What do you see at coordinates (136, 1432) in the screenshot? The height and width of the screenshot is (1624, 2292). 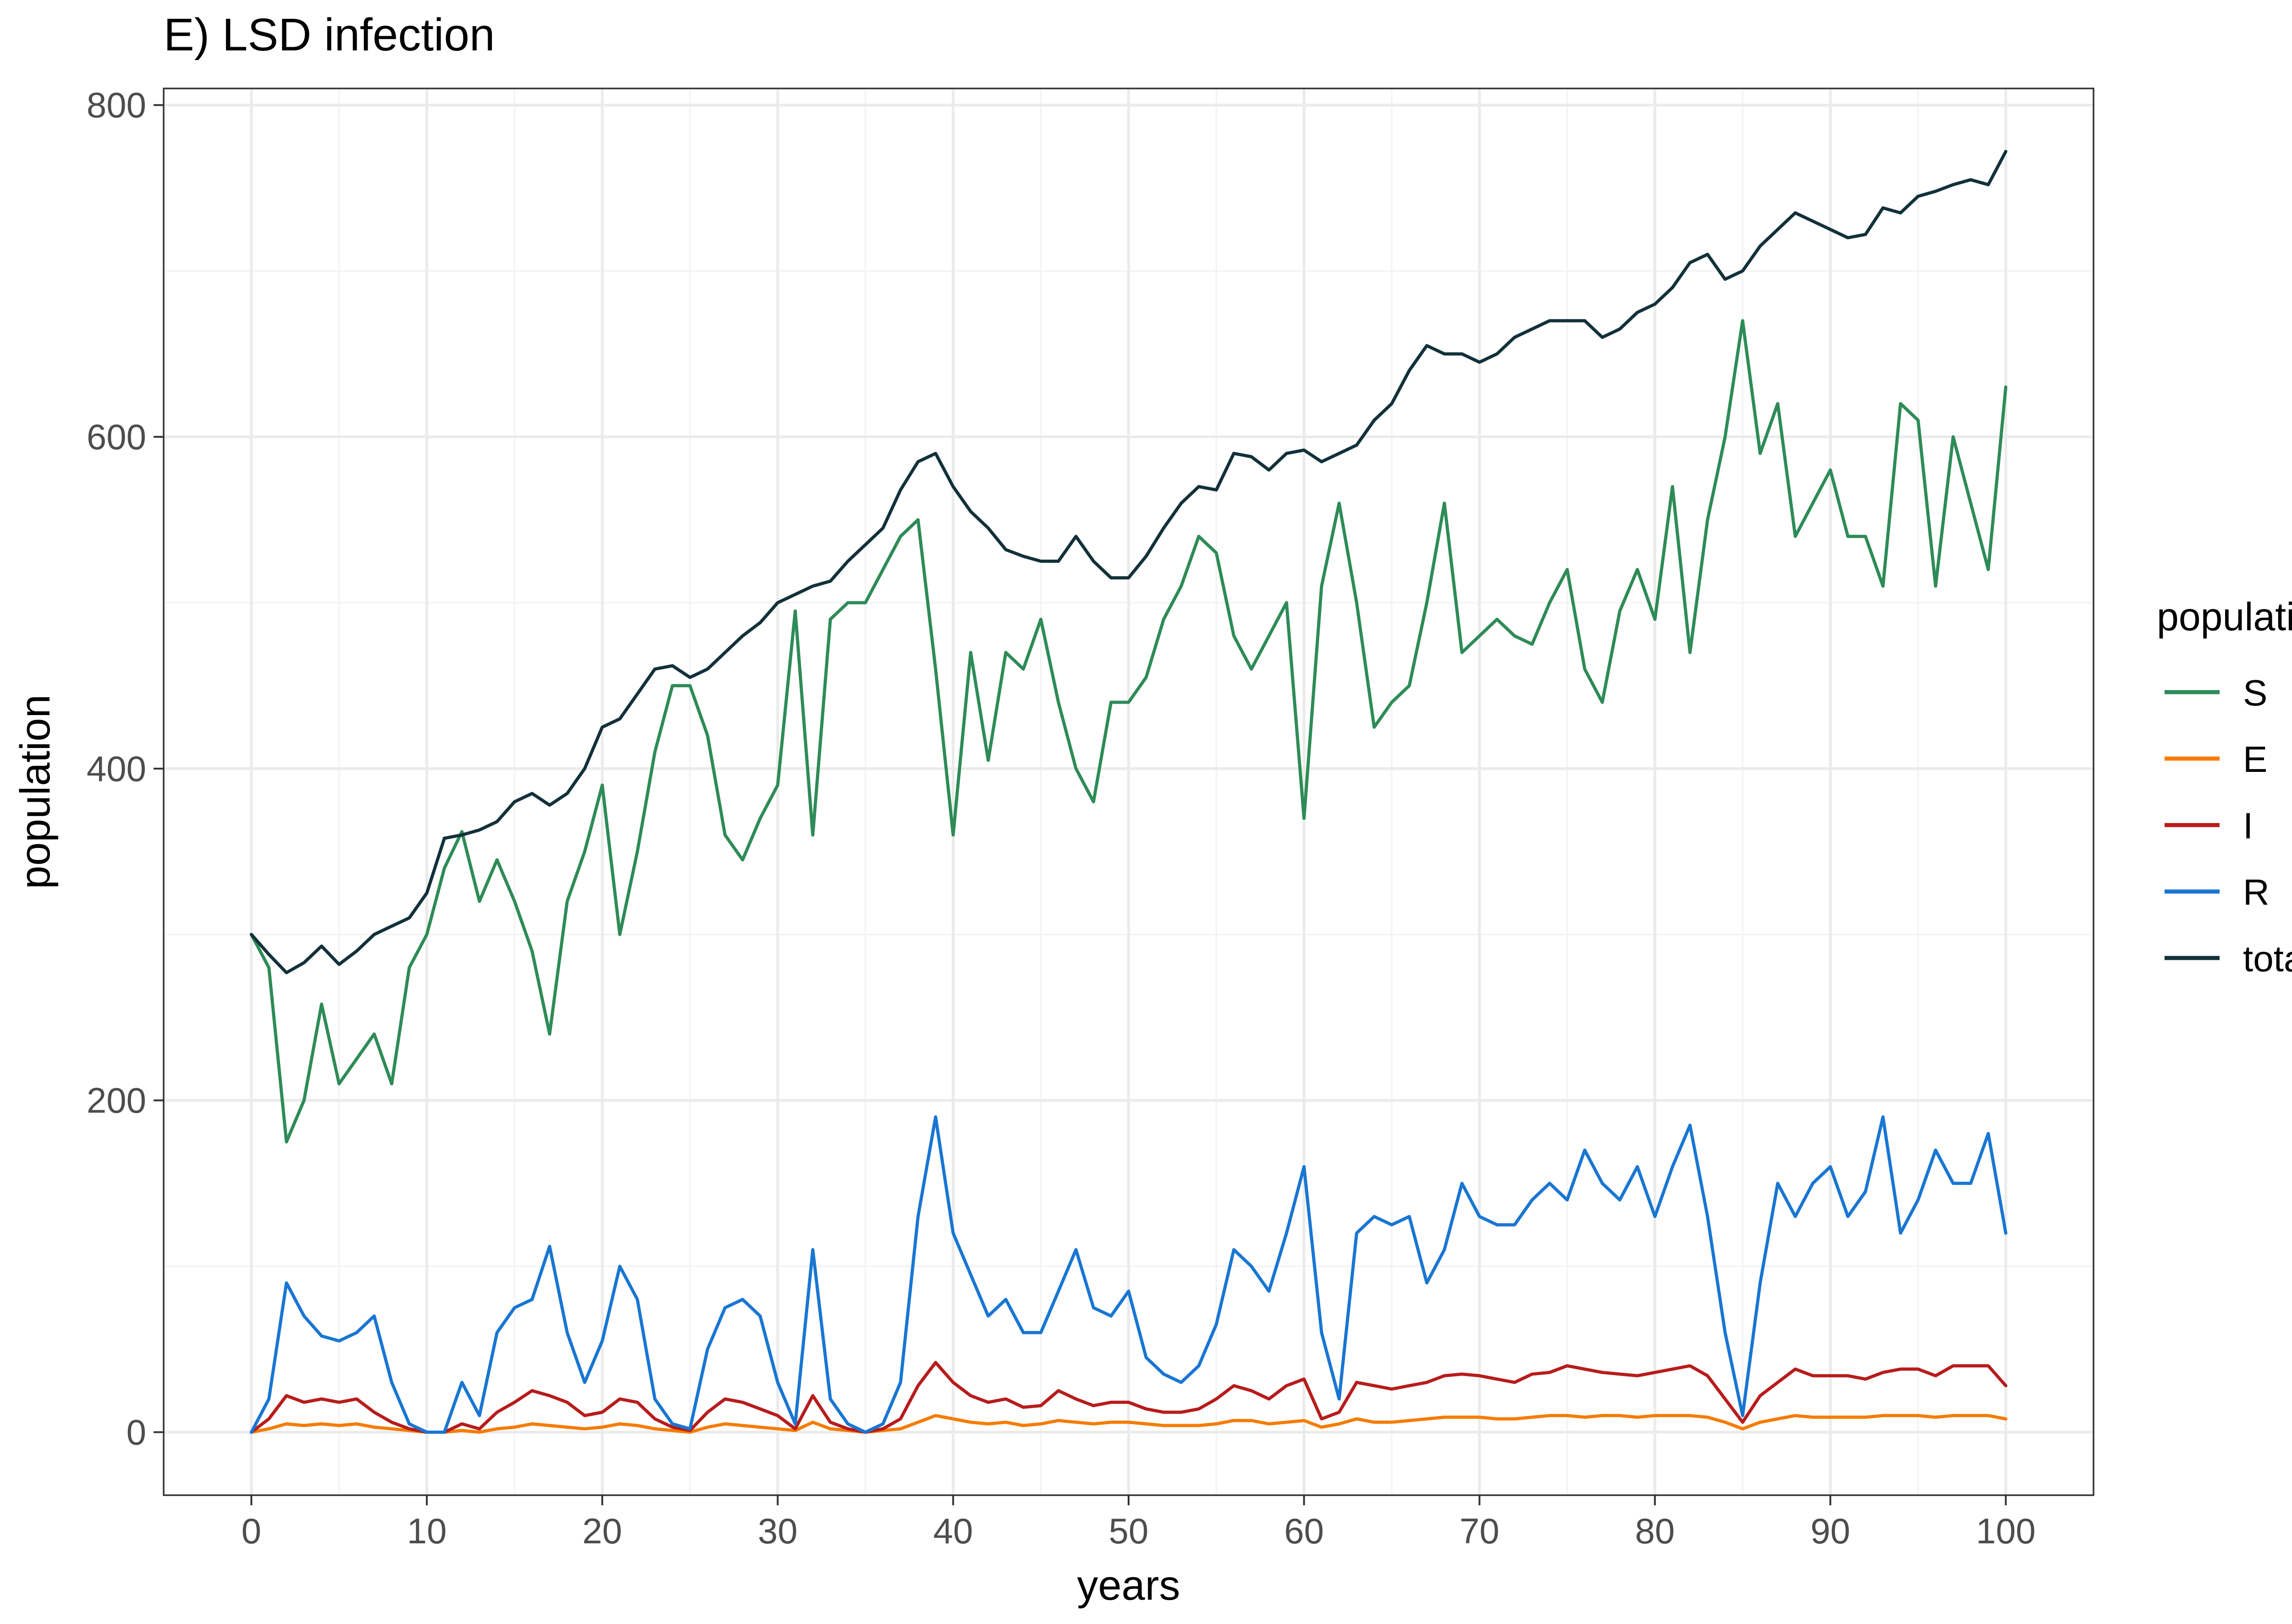 I see `y-tick-label: 0` at bounding box center [136, 1432].